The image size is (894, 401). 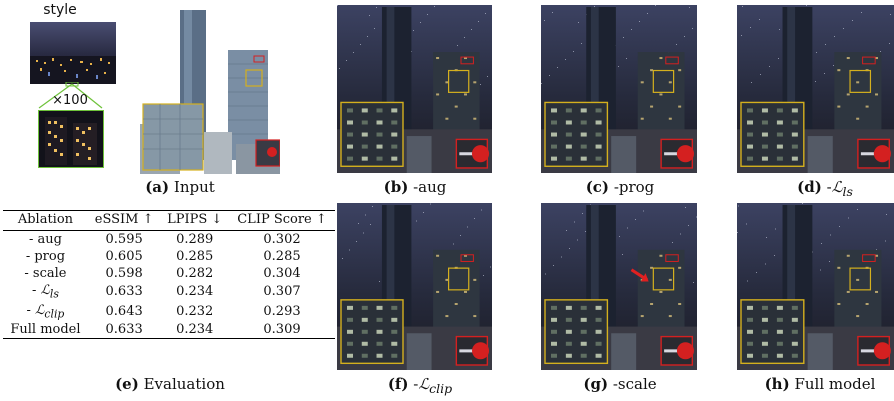 I want to click on header-ablation: Ablation, so click(x=45, y=220).